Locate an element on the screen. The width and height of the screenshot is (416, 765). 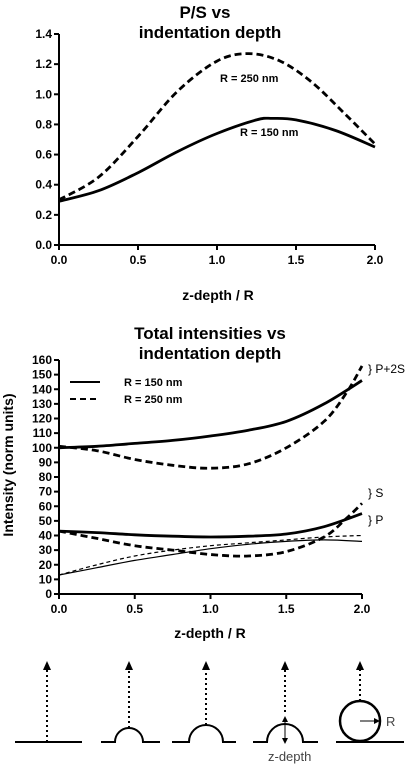
series-line-r250 is located at coordinates (217, 127).